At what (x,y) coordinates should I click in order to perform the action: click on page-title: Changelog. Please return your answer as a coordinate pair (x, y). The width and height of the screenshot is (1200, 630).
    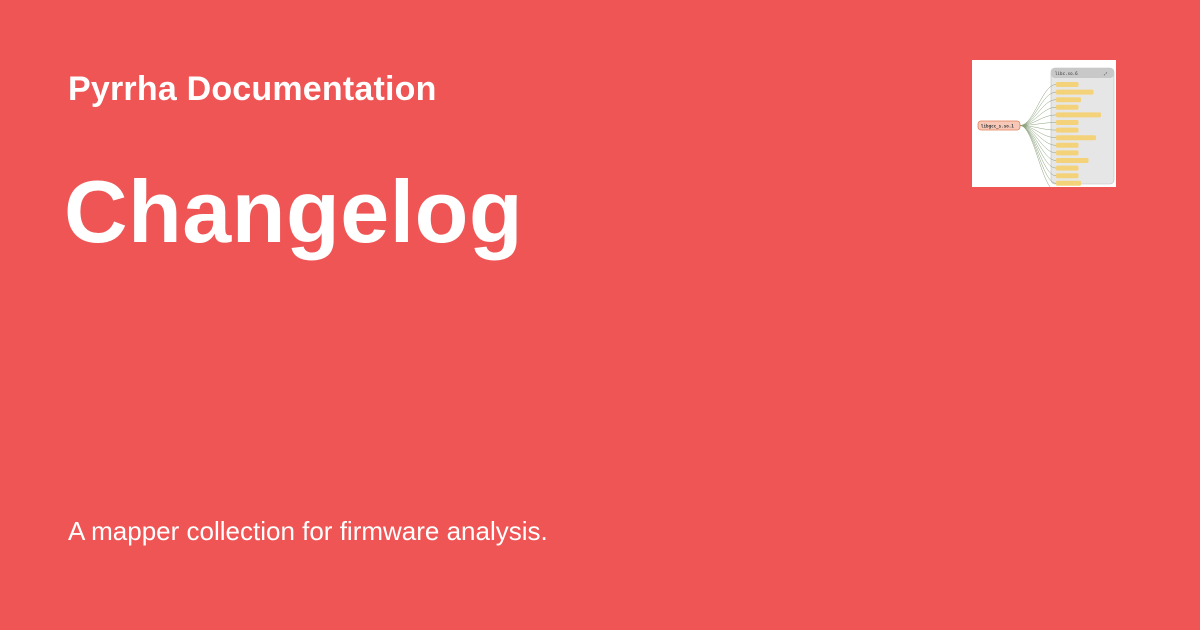
    Looking at the image, I should click on (294, 211).